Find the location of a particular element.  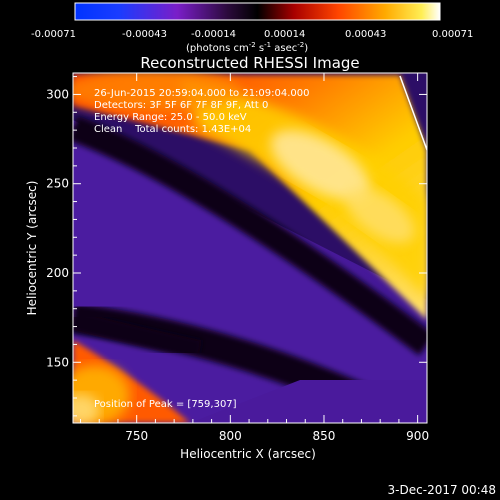

colorbar-tick-5: 0.00071 is located at coordinates (452, 34).